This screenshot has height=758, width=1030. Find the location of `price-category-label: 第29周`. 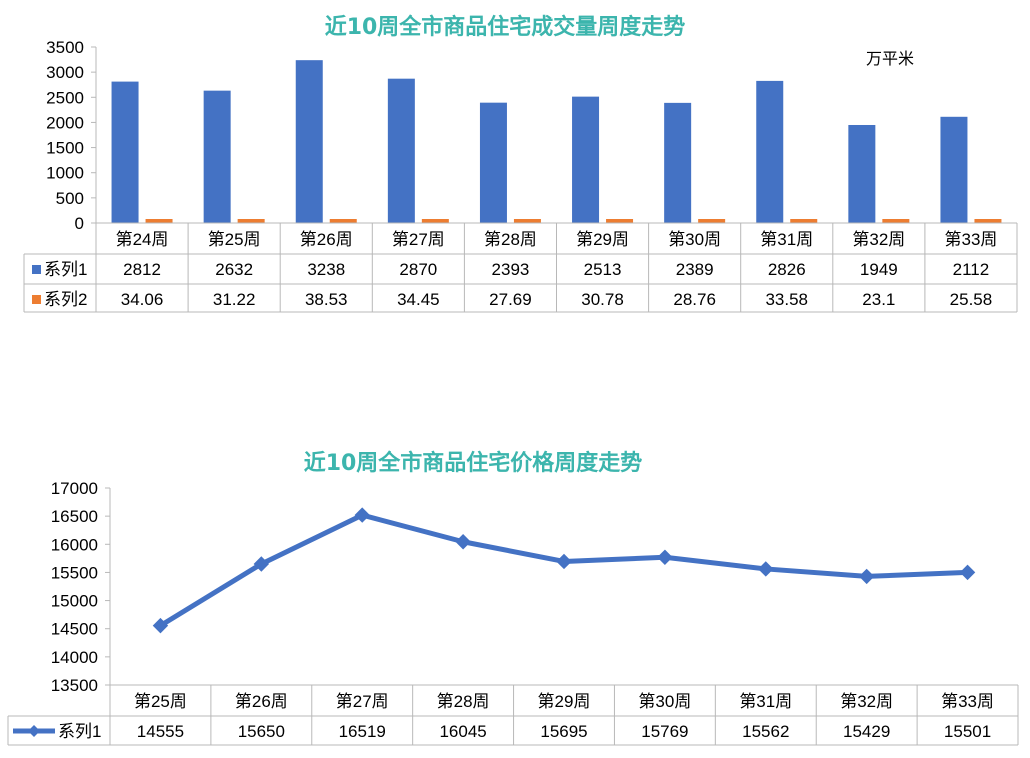

price-category-label: 第29周 is located at coordinates (564, 701).